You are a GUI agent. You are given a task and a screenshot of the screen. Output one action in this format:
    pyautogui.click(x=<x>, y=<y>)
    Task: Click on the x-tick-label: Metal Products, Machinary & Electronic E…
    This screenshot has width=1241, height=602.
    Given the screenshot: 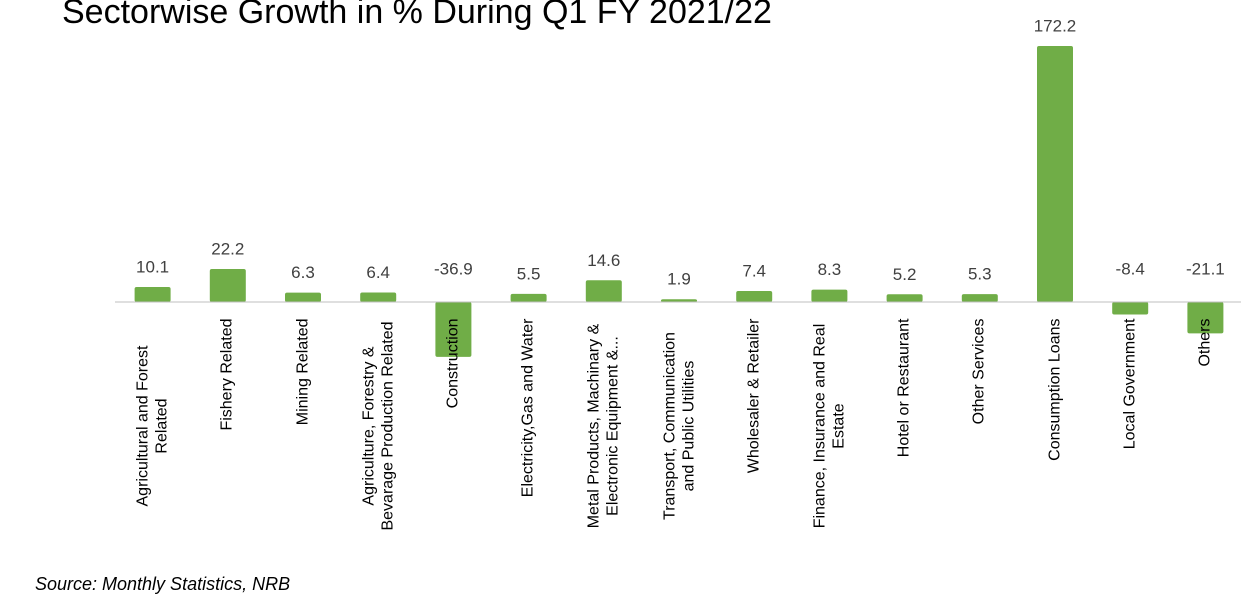 What is the action you would take?
    pyautogui.click(x=604, y=455)
    